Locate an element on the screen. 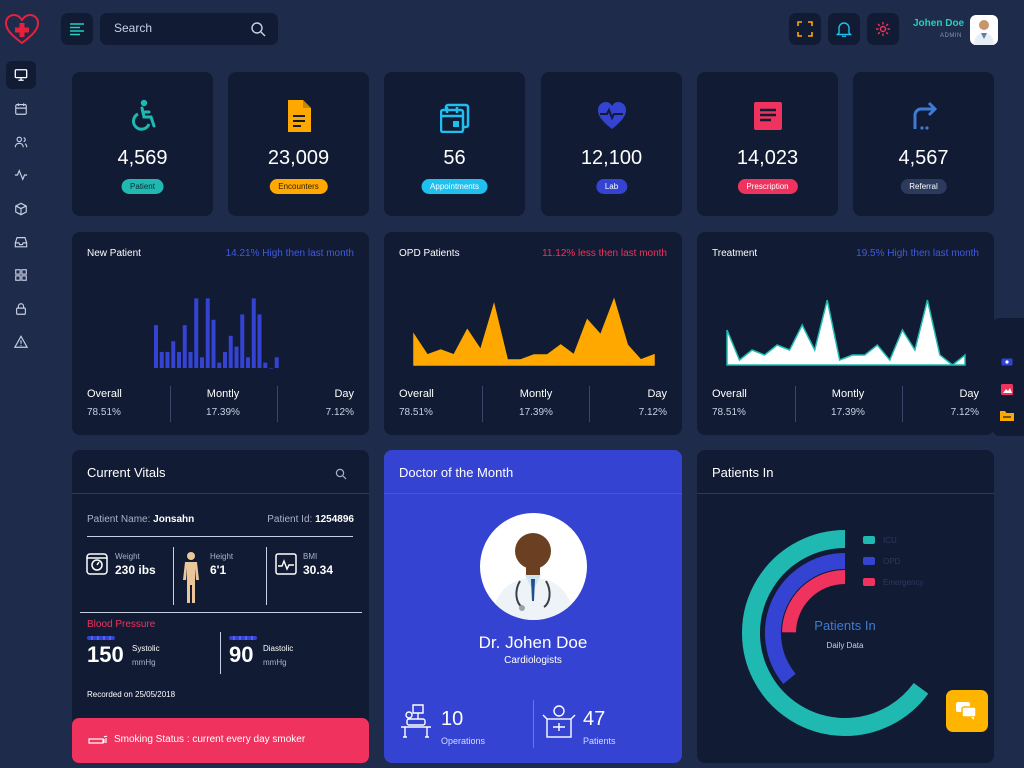 The image size is (1024, 768). donut-center-subtitle: Daily Data is located at coordinates (845, 645).